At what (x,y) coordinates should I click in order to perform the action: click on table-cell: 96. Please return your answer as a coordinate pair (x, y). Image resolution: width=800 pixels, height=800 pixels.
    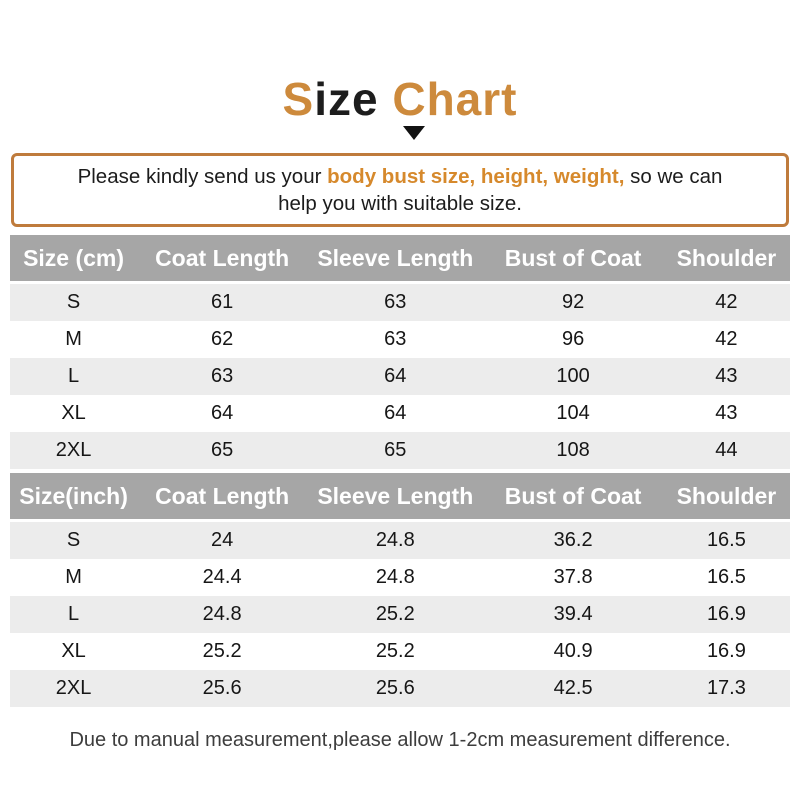
    Looking at the image, I should click on (573, 339).